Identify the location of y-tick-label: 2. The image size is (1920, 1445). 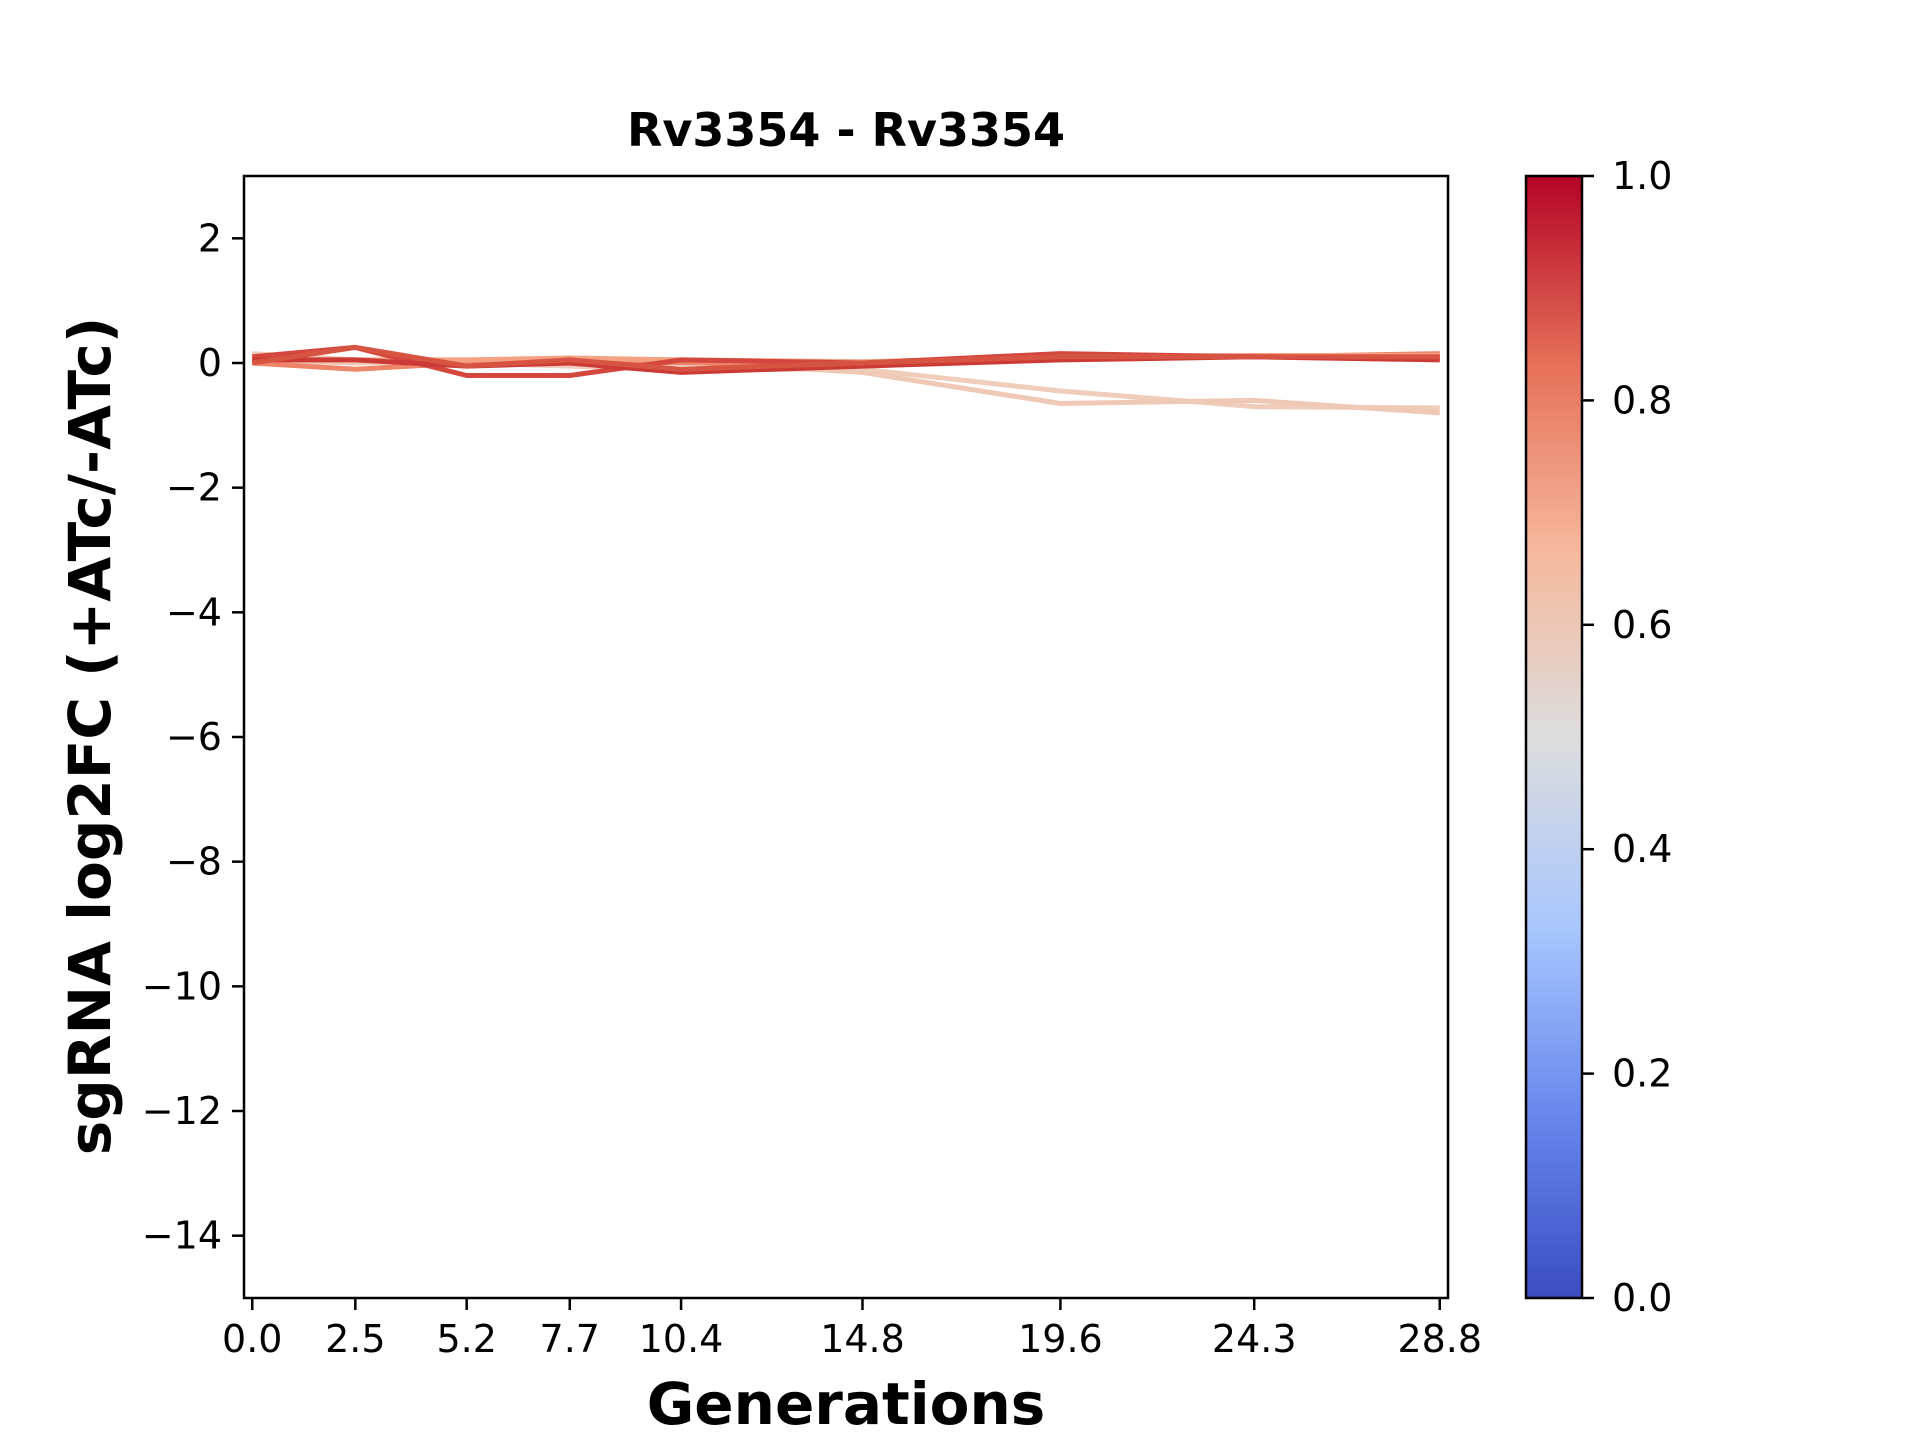
(210, 238).